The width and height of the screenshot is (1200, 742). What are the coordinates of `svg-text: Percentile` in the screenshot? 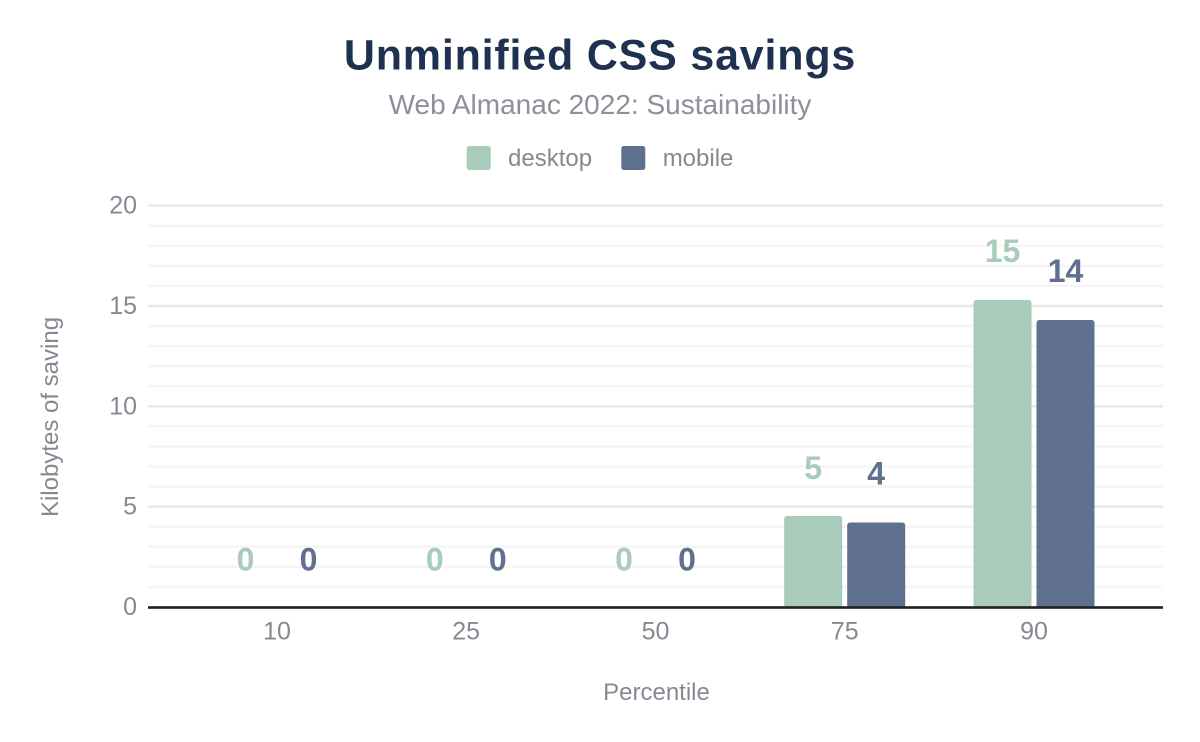 It's located at (656, 692).